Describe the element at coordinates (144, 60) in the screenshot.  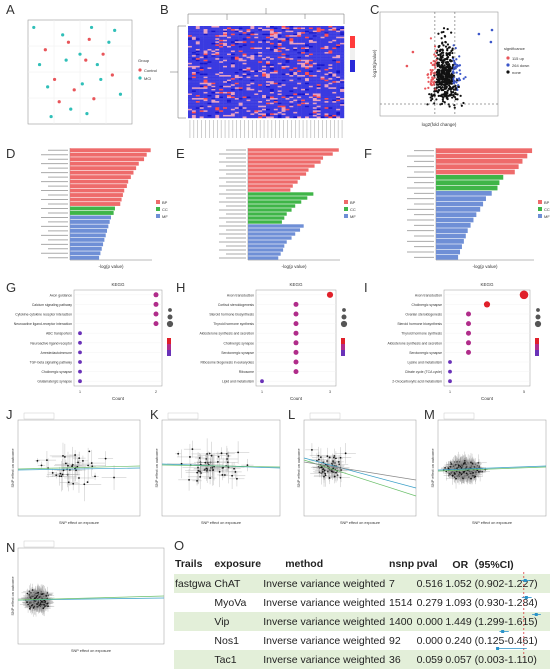
I see `legend-title: Group` at that location.